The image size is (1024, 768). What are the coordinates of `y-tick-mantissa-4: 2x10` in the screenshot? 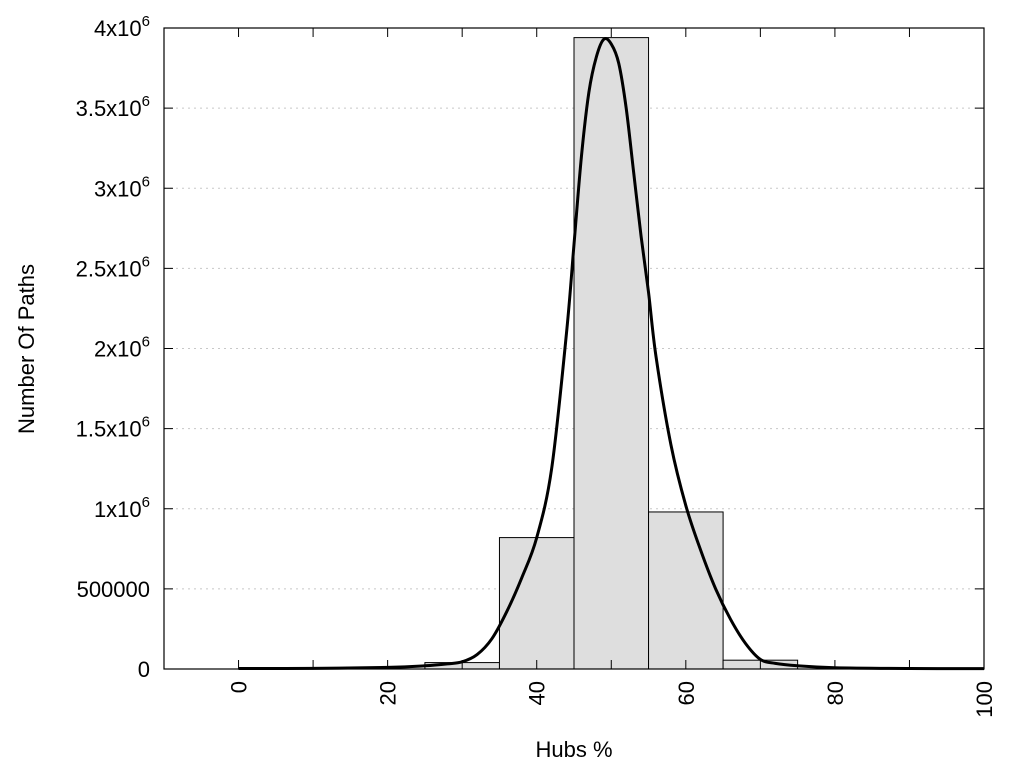 It's located at (118, 349).